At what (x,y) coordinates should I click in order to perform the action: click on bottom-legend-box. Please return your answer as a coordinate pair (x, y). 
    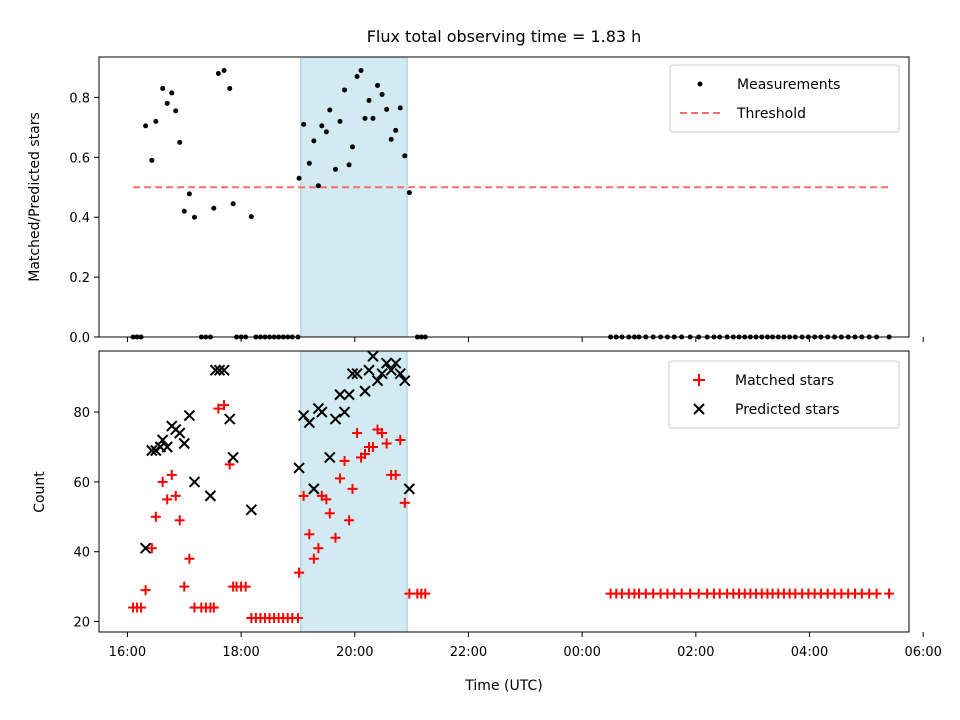
    Looking at the image, I should click on (784, 394).